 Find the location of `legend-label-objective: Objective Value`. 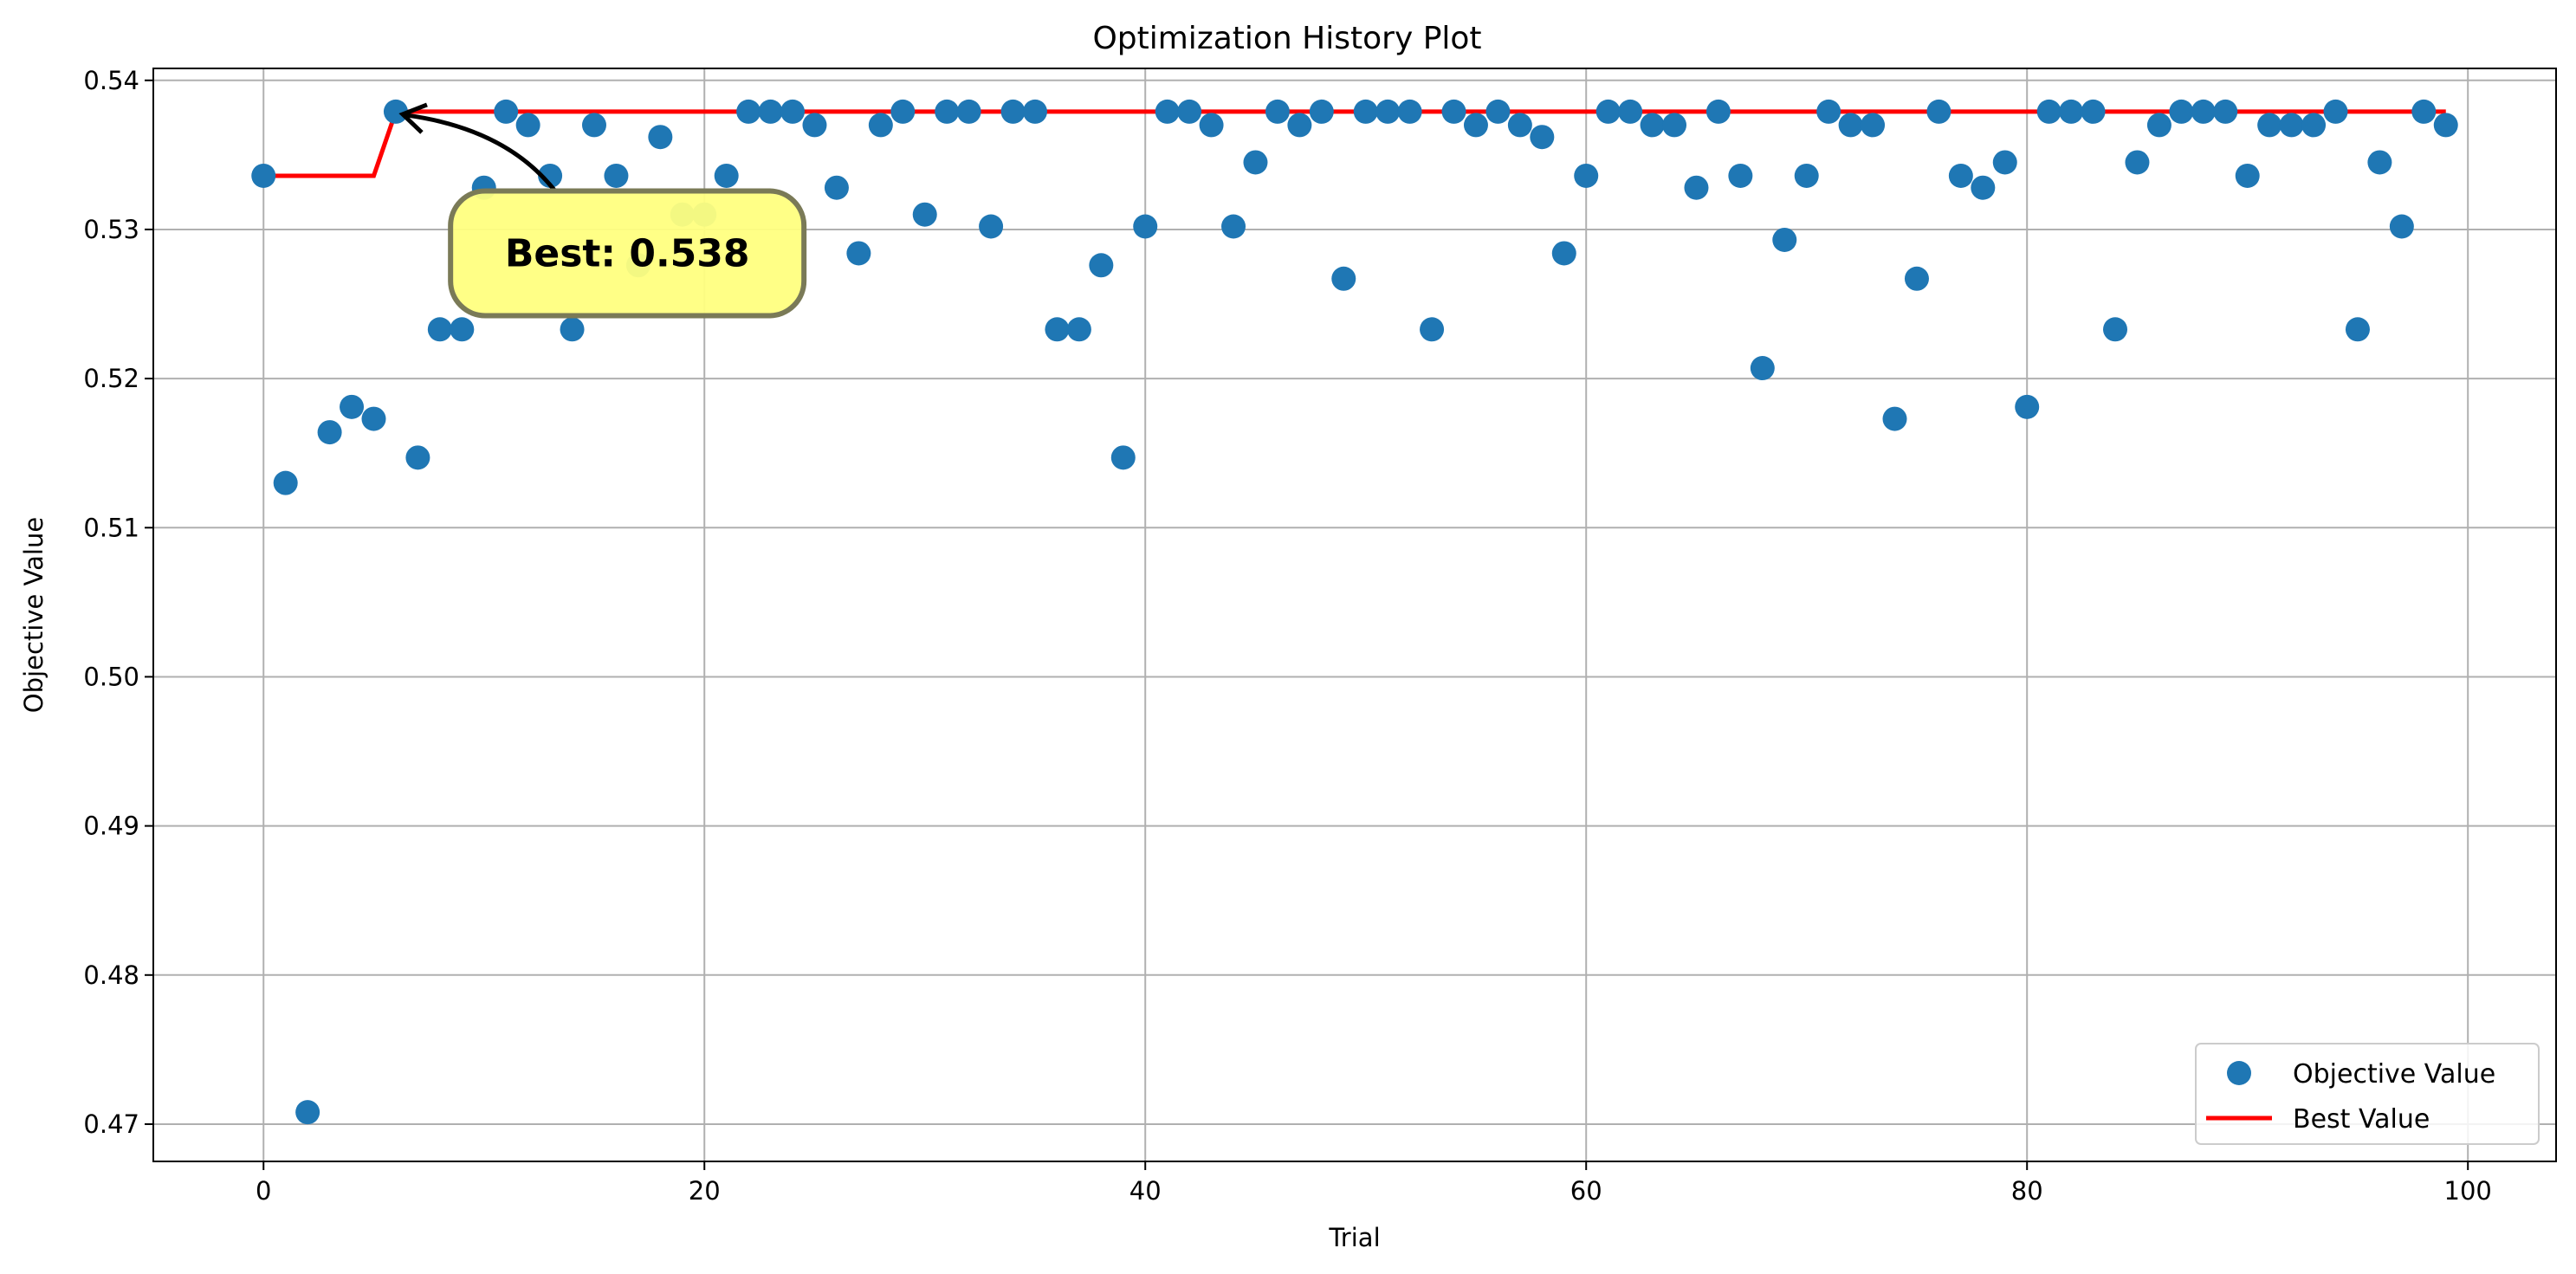

legend-label-objective: Objective Value is located at coordinates (2394, 1074).